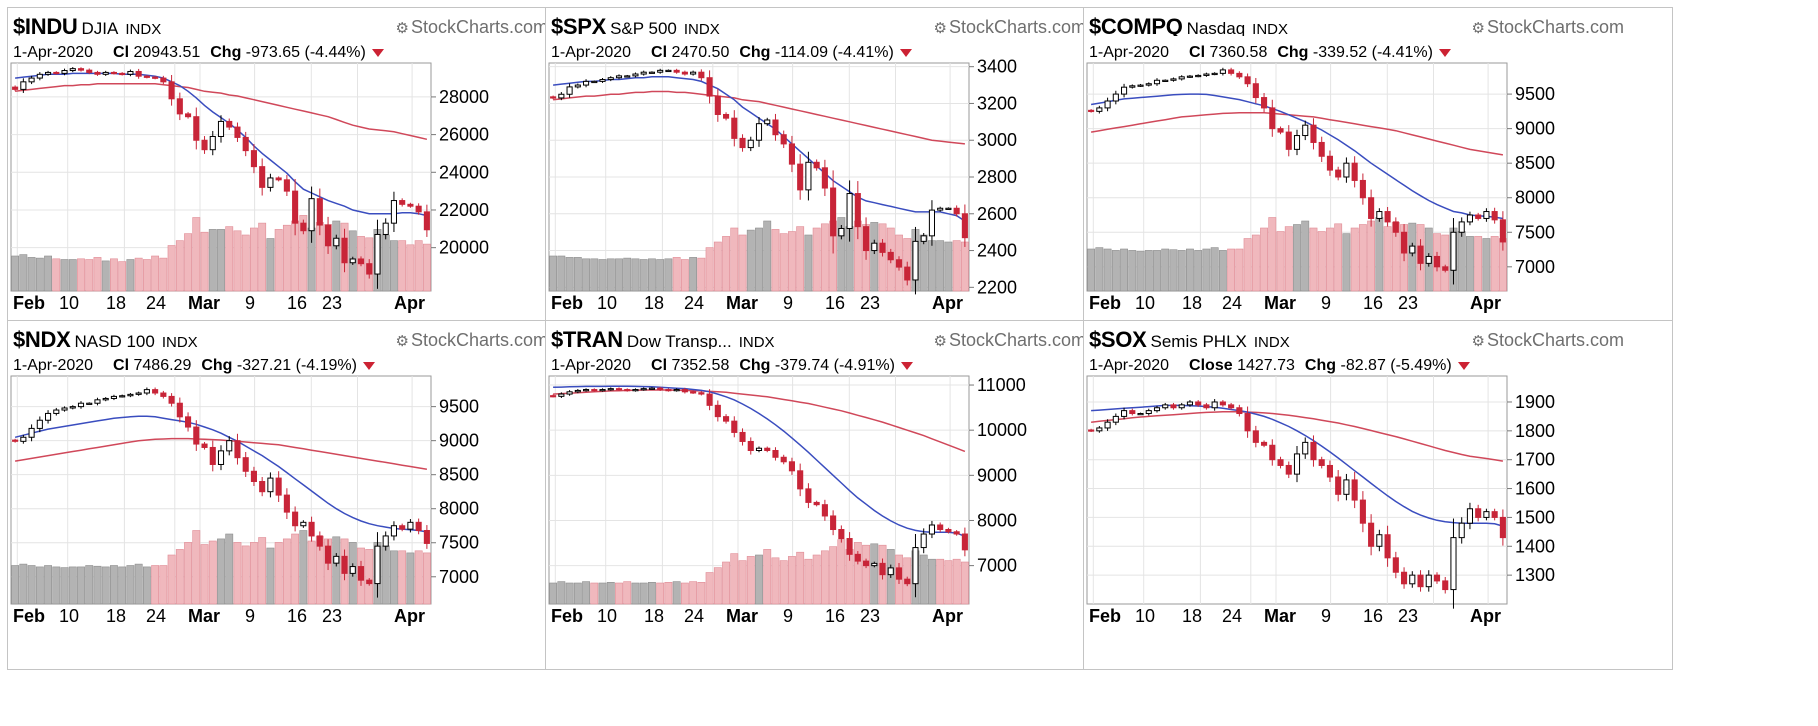  What do you see at coordinates (69, 303) in the screenshot?
I see `x-tick-label: 10` at bounding box center [69, 303].